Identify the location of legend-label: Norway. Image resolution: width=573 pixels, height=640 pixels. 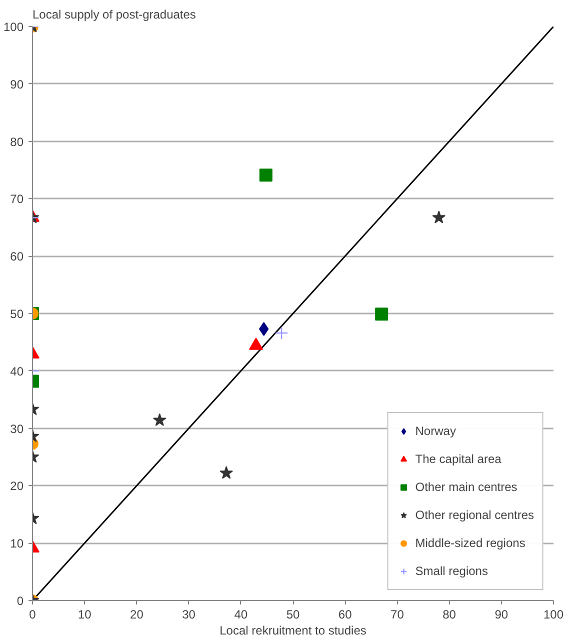
(435, 431).